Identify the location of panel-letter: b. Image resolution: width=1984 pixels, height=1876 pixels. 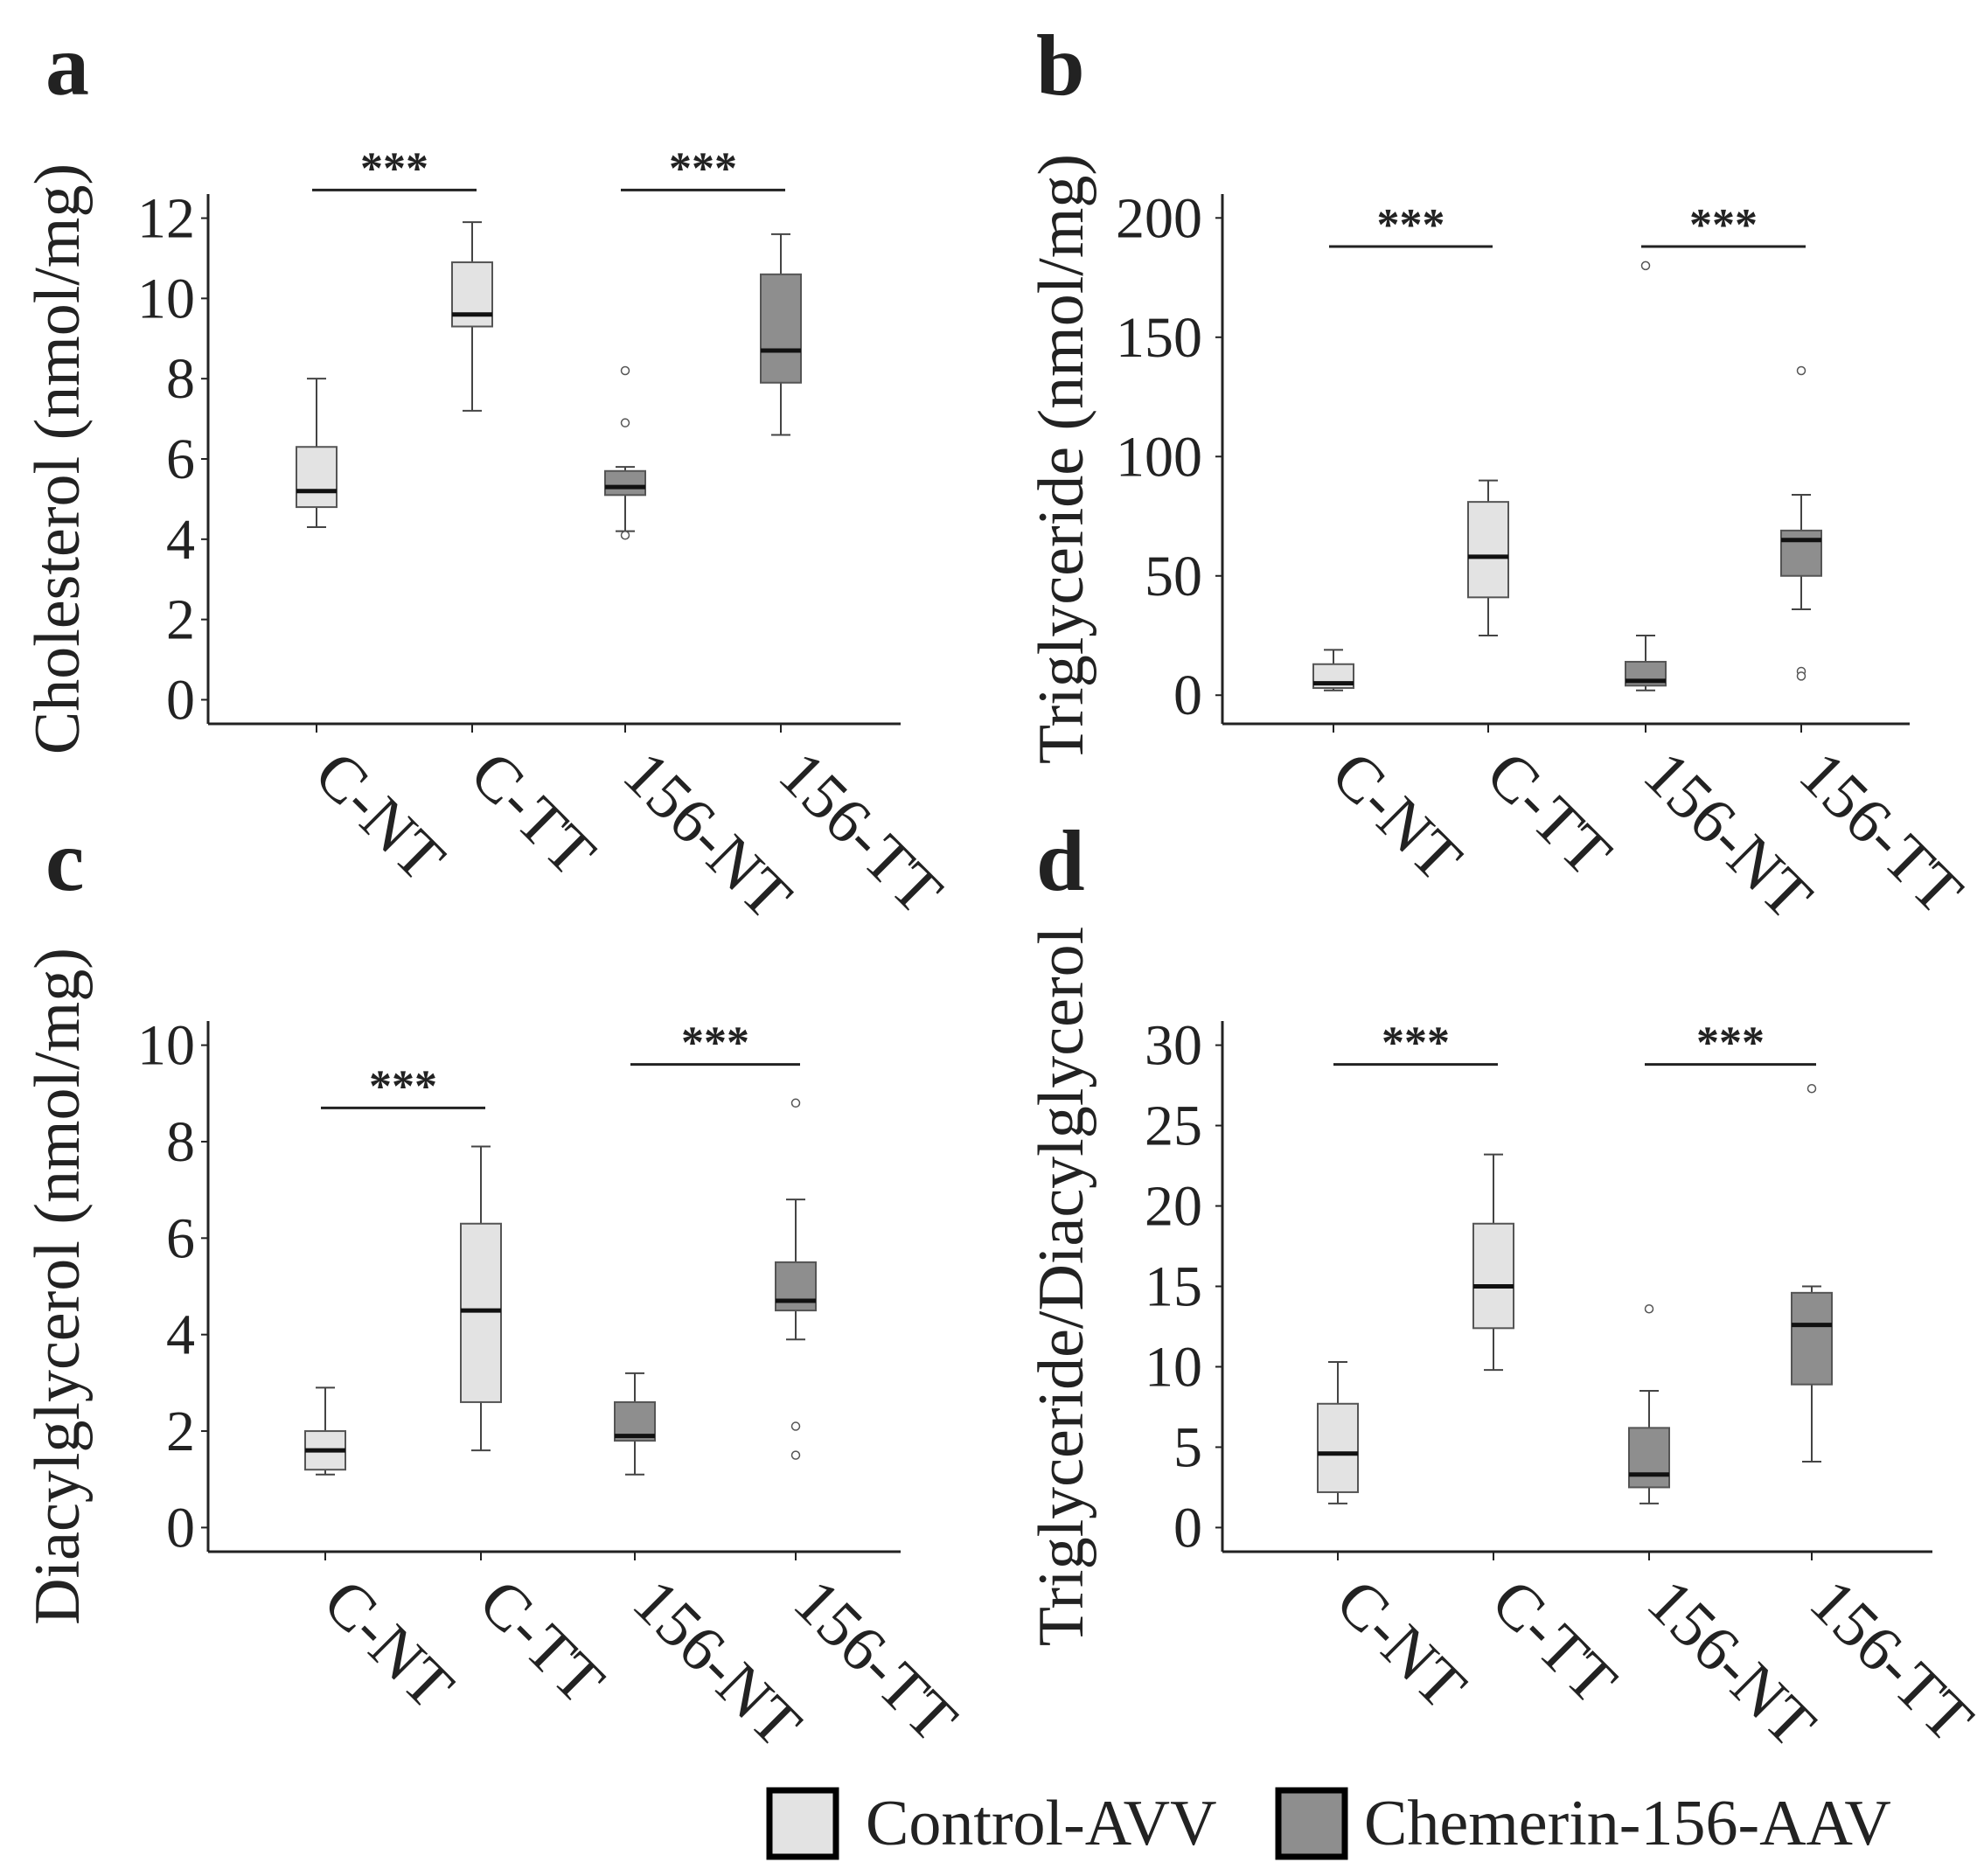
(1060, 65).